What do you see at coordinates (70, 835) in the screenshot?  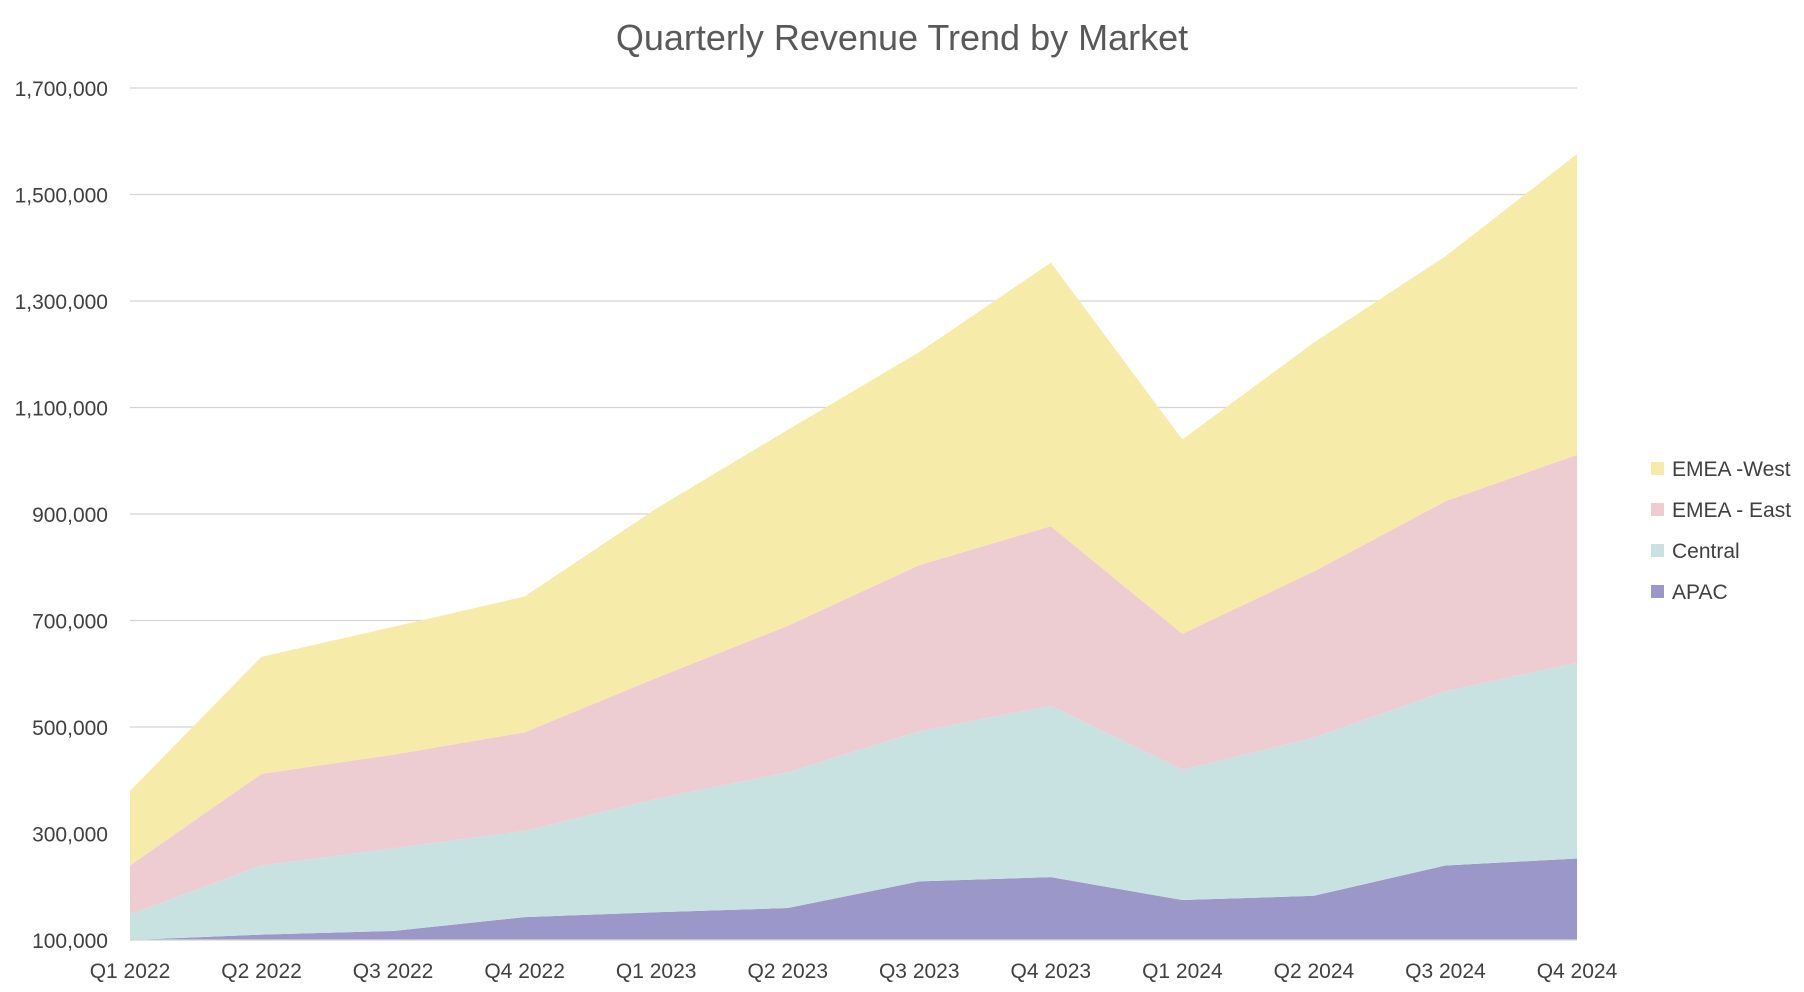 I see `y-tick-label: 300,000` at bounding box center [70, 835].